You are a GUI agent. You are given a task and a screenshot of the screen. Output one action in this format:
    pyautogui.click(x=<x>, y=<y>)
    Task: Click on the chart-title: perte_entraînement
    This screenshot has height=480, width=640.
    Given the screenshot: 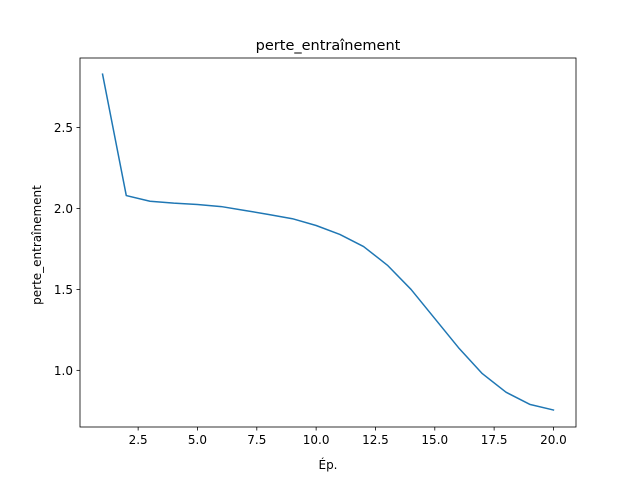 What is the action you would take?
    pyautogui.click(x=328, y=46)
    